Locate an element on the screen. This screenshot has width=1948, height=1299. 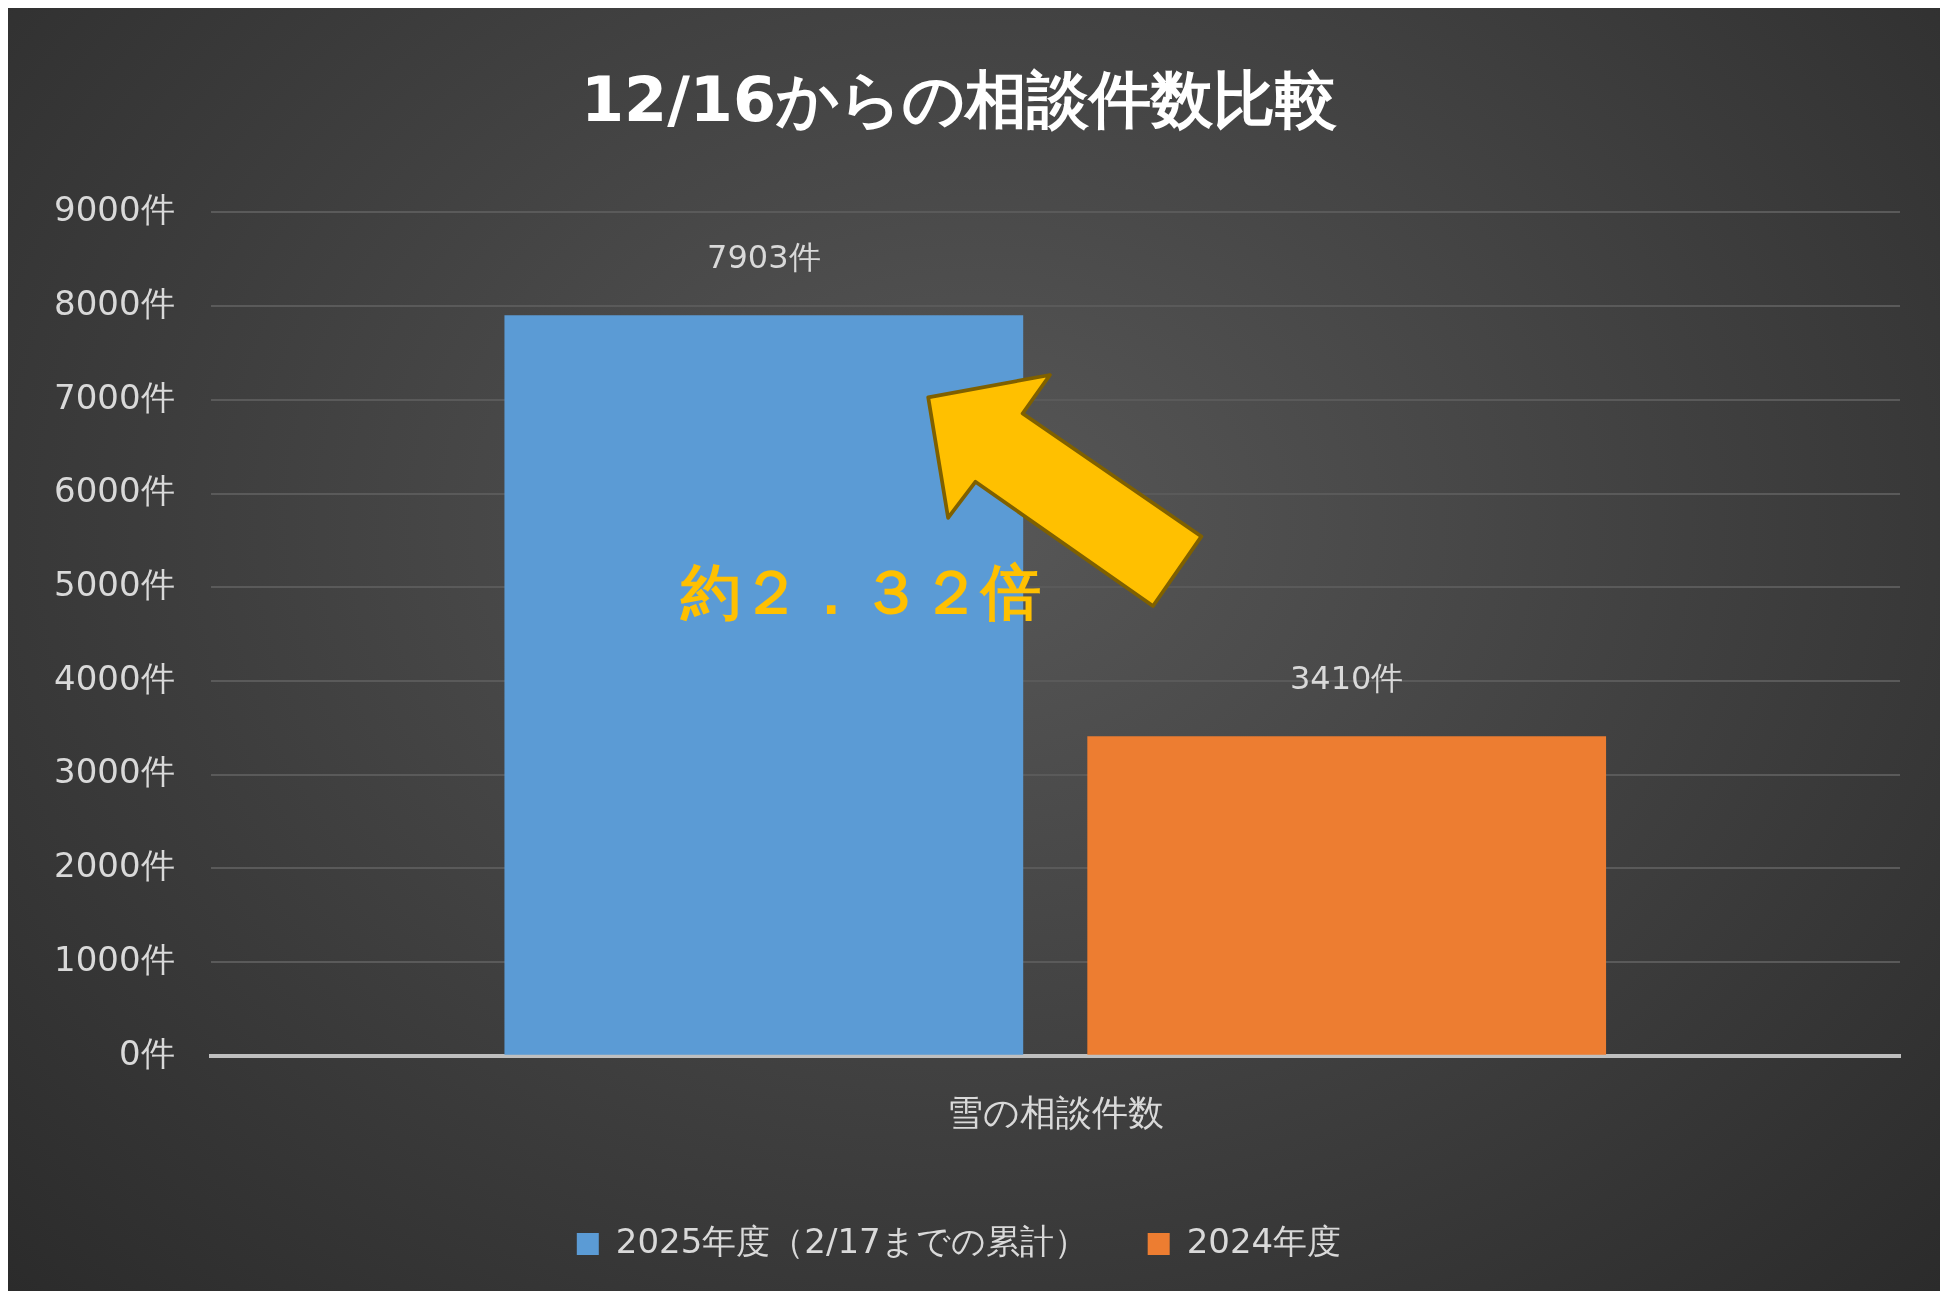
y-tick-label: 7000件 is located at coordinates (114, 396).